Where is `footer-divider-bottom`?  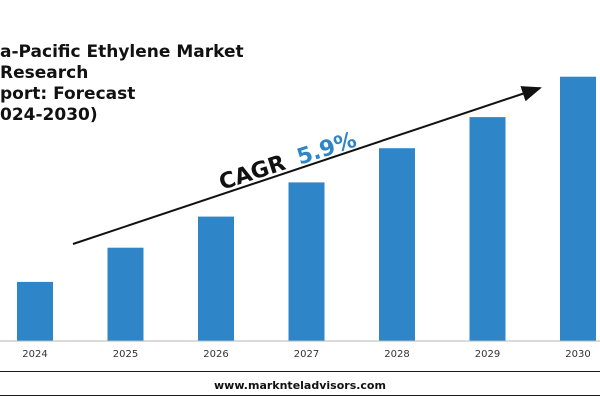
footer-divider-bottom is located at coordinates (300, 395).